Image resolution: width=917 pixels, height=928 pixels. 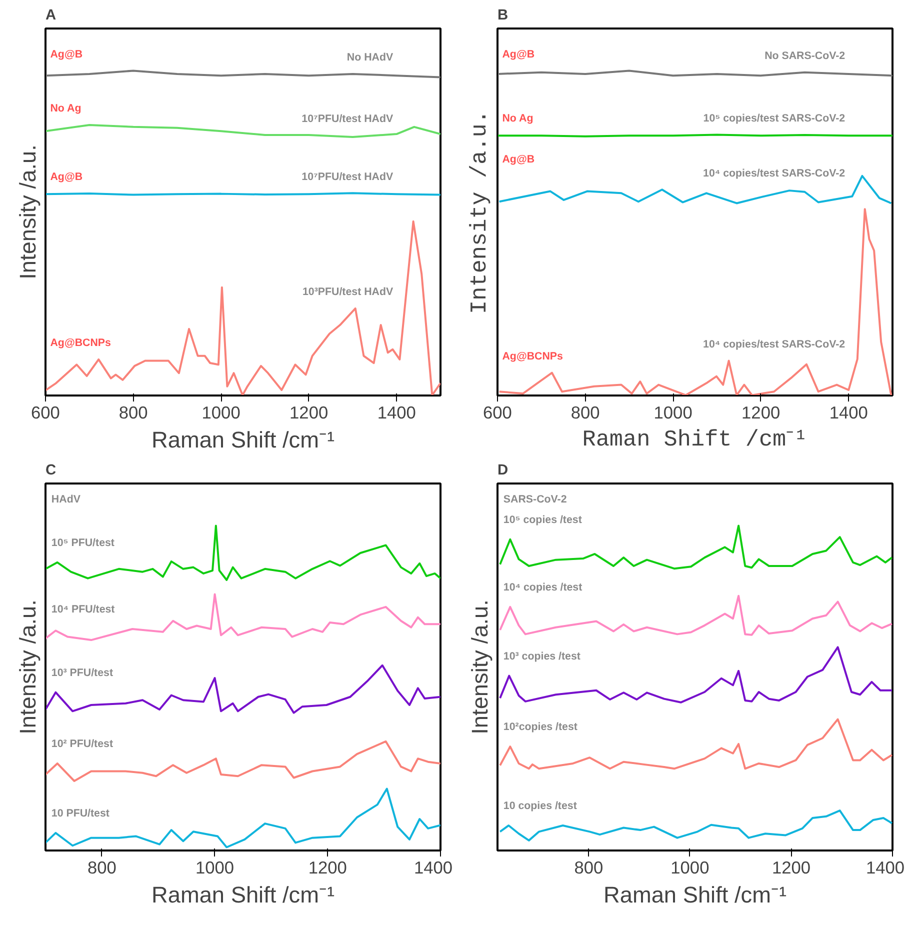 What do you see at coordinates (51, 470) in the screenshot?
I see `chart-title: C` at bounding box center [51, 470].